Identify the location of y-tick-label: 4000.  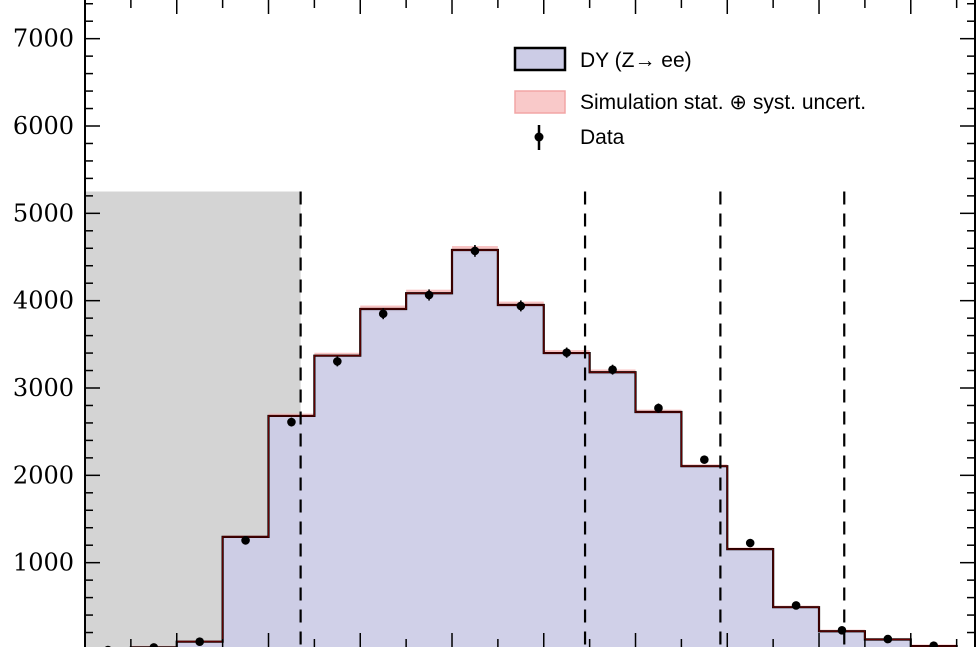
(43, 301).